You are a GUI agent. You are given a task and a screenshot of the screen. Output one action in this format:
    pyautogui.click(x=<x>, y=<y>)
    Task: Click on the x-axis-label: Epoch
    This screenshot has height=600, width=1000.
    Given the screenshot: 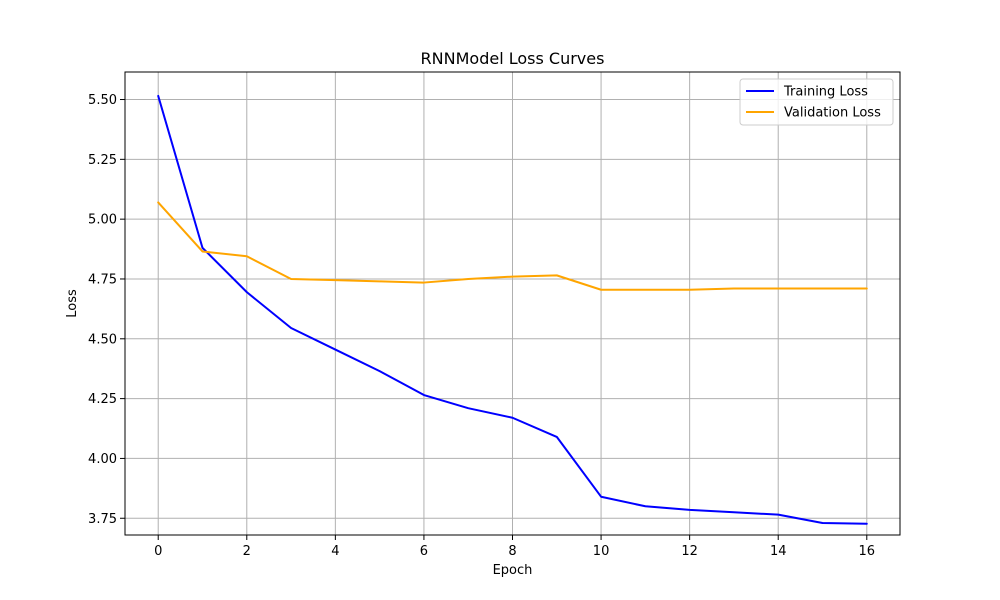 What is the action you would take?
    pyautogui.click(x=513, y=570)
    